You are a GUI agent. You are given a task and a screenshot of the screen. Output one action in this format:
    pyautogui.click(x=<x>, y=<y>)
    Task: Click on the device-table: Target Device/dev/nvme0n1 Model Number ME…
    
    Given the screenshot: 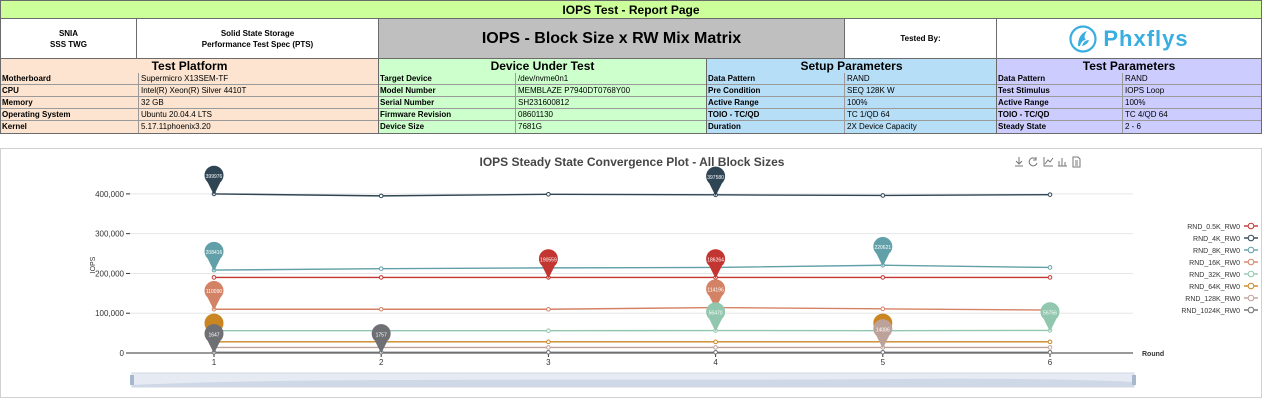 What is the action you would take?
    pyautogui.click(x=542, y=103)
    